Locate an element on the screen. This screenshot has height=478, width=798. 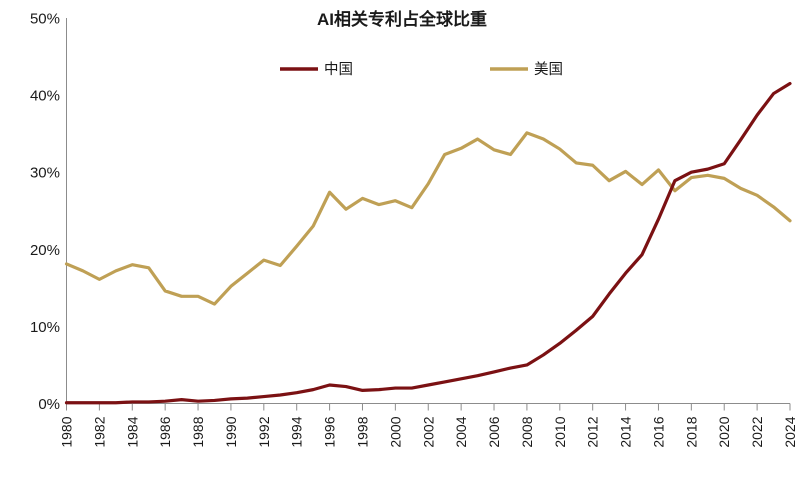
x-axis-tick-label: 1986 is located at coordinates (165, 431).